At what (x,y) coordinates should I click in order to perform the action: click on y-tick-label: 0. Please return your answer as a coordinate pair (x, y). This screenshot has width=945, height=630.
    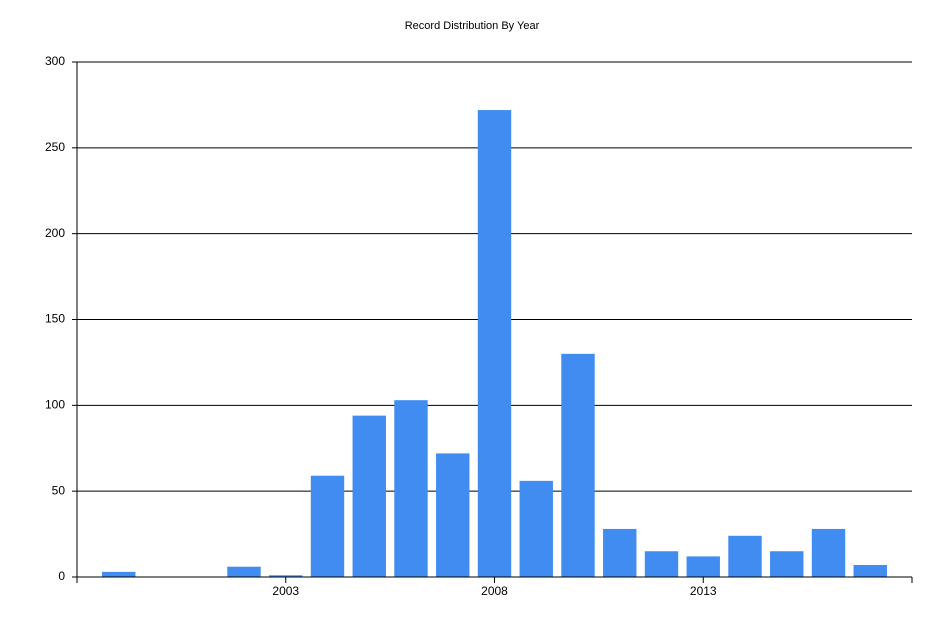
    Looking at the image, I should click on (61, 576).